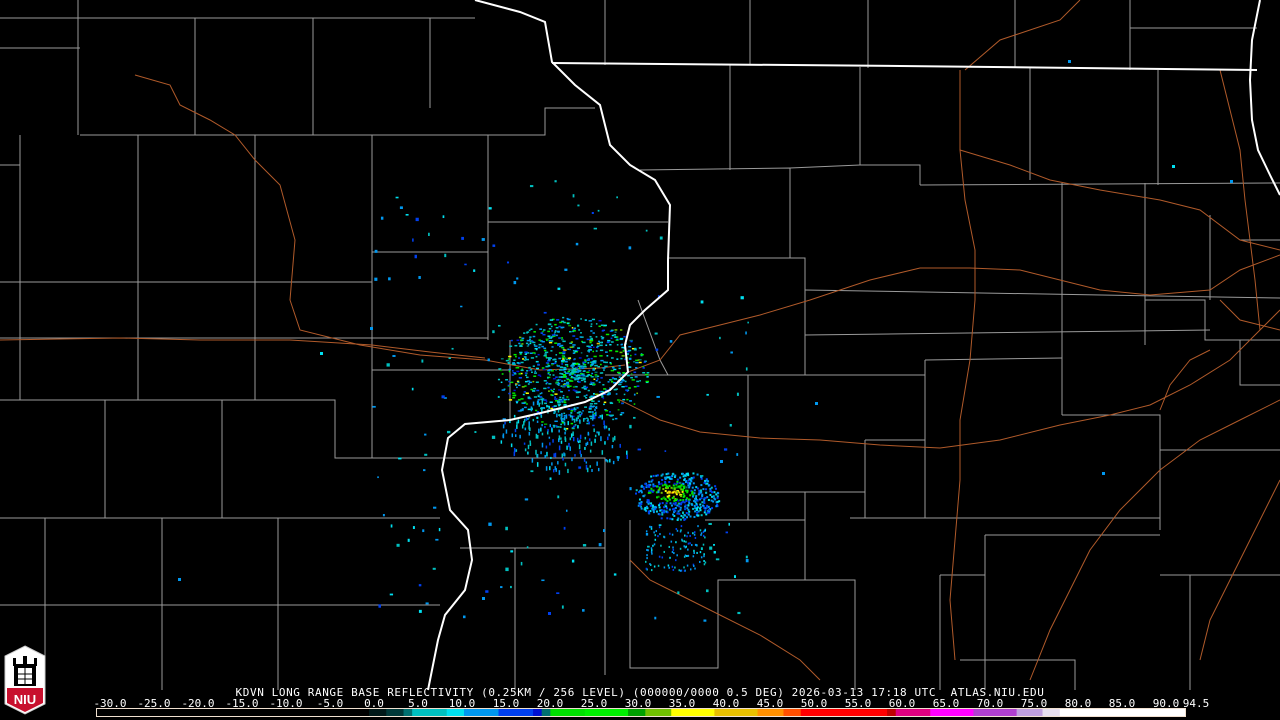  I want to click on colorbar-tick-label: -15.0, so click(242, 703).